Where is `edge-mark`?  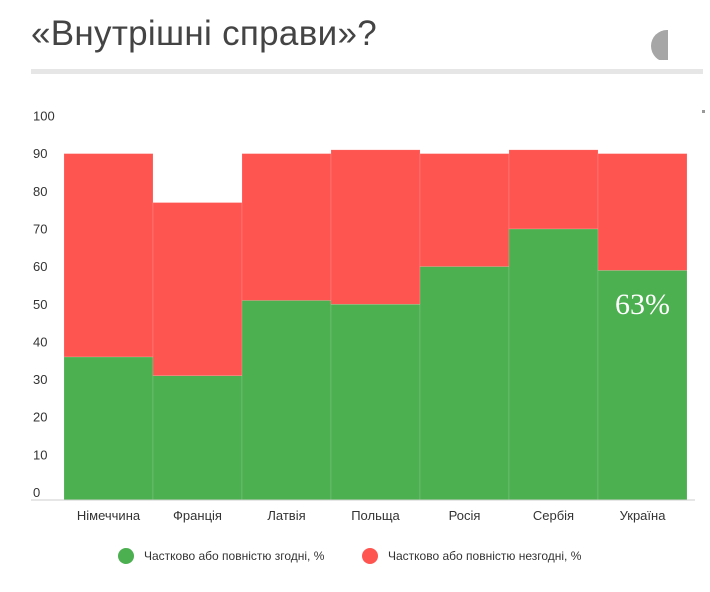
edge-mark is located at coordinates (703, 111).